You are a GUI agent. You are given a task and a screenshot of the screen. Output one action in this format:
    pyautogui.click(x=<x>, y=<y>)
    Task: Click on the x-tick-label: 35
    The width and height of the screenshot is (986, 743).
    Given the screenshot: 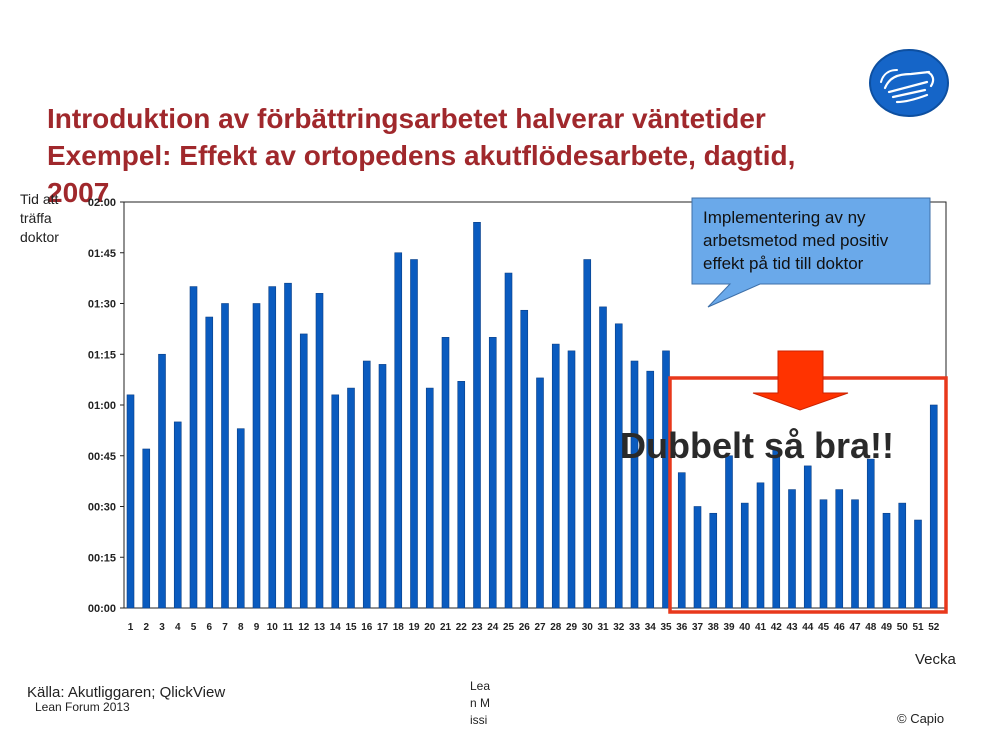 What is the action you would take?
    pyautogui.click(x=666, y=627)
    